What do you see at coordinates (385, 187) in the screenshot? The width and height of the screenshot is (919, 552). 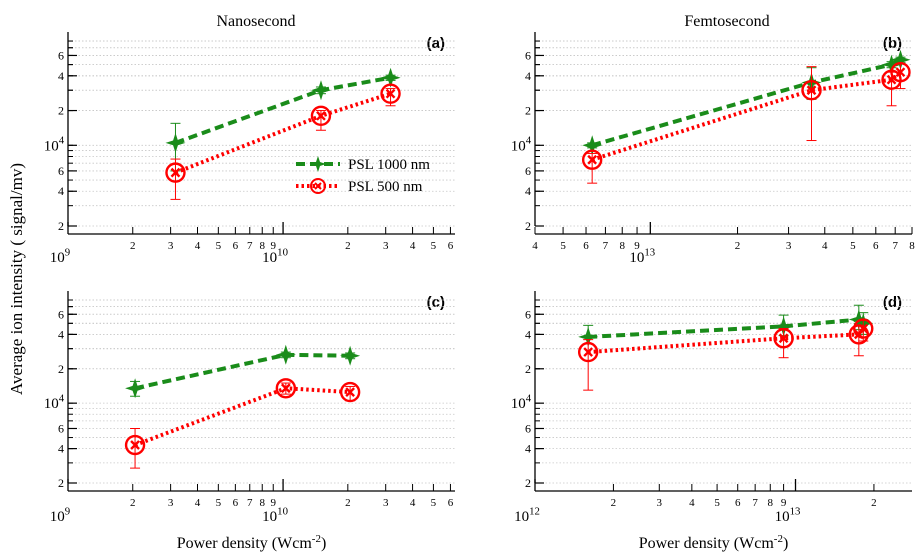 I see `legend-label: PSL 500 nm` at bounding box center [385, 187].